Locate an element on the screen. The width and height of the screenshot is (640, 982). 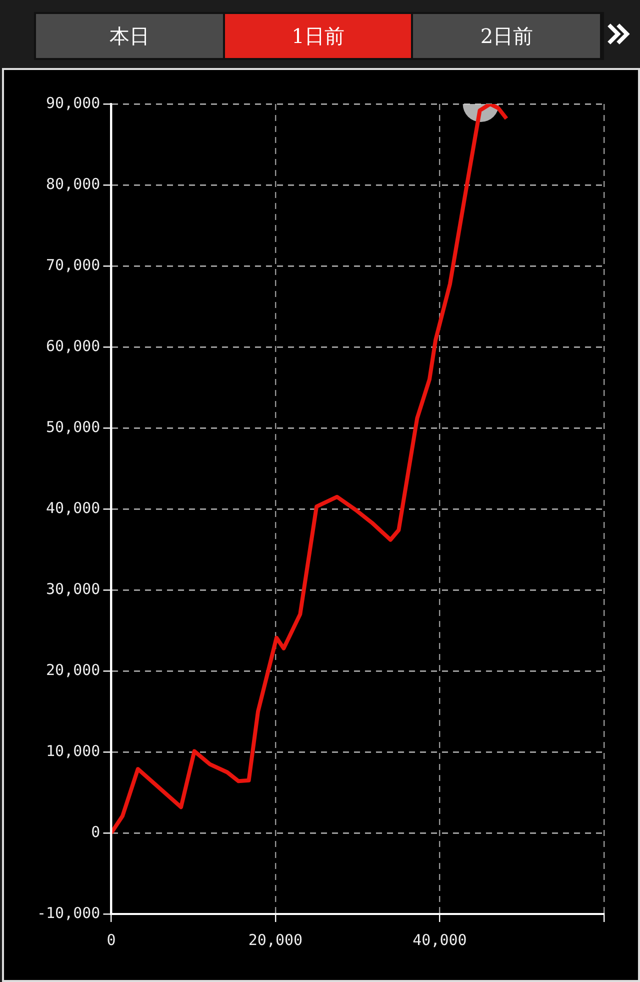
y-tick-label: 80,000 is located at coordinates (73, 183).